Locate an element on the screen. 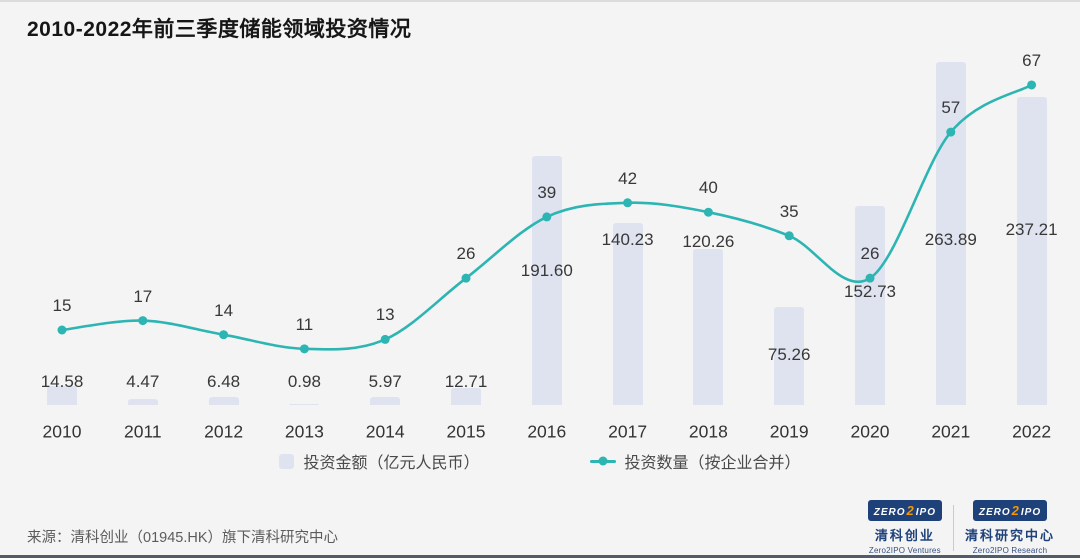 The image size is (1080, 558). line-swatch-dot-icon is located at coordinates (602, 461).